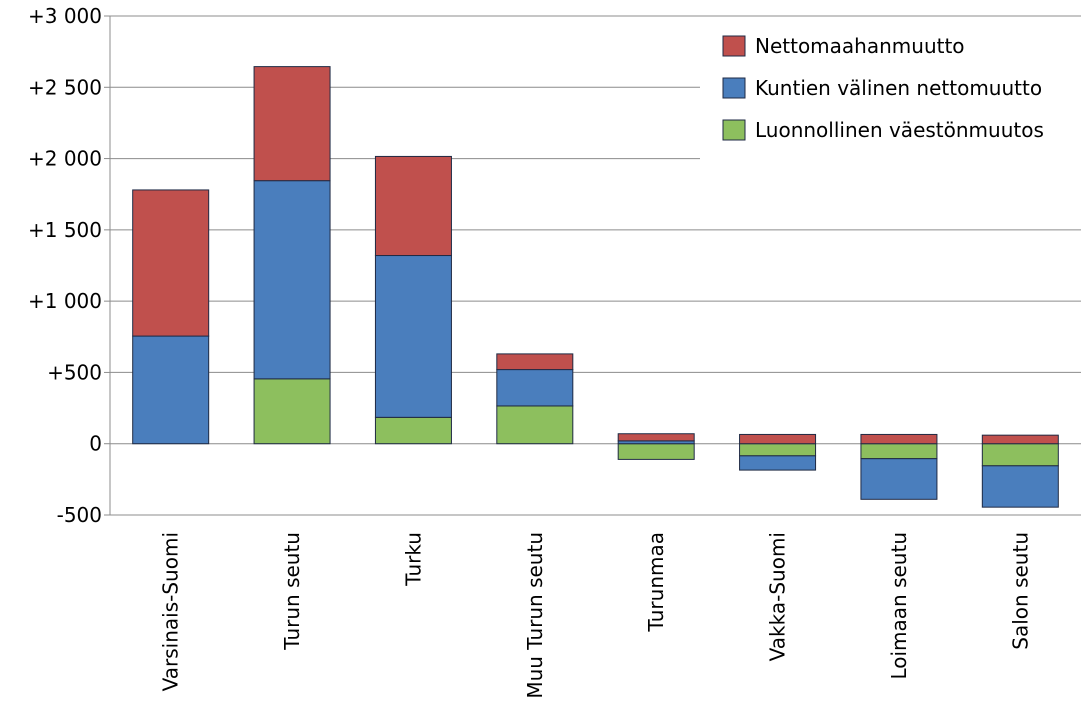  Describe the element at coordinates (535, 615) in the screenshot. I see `x-category-label: Muu Turun seutu` at that location.